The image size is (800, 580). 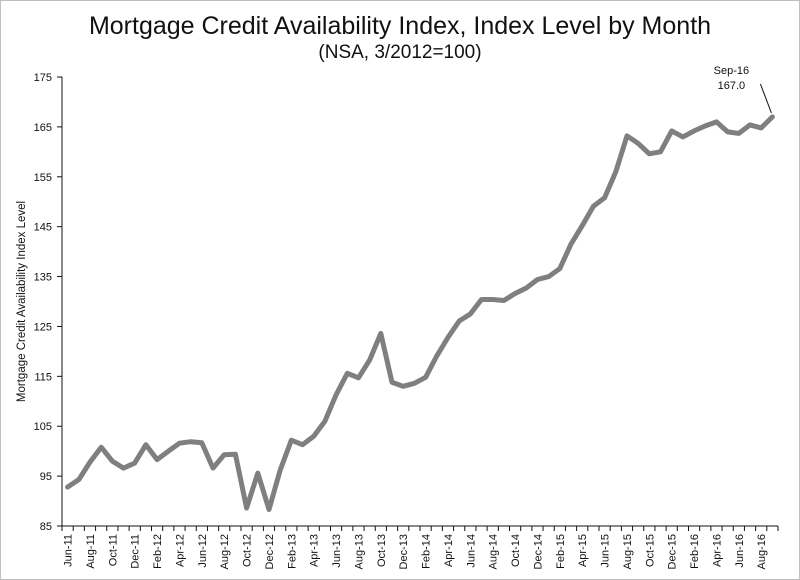 What do you see at coordinates (46, 477) in the screenshot?
I see `y-tick-label: 95` at bounding box center [46, 477].